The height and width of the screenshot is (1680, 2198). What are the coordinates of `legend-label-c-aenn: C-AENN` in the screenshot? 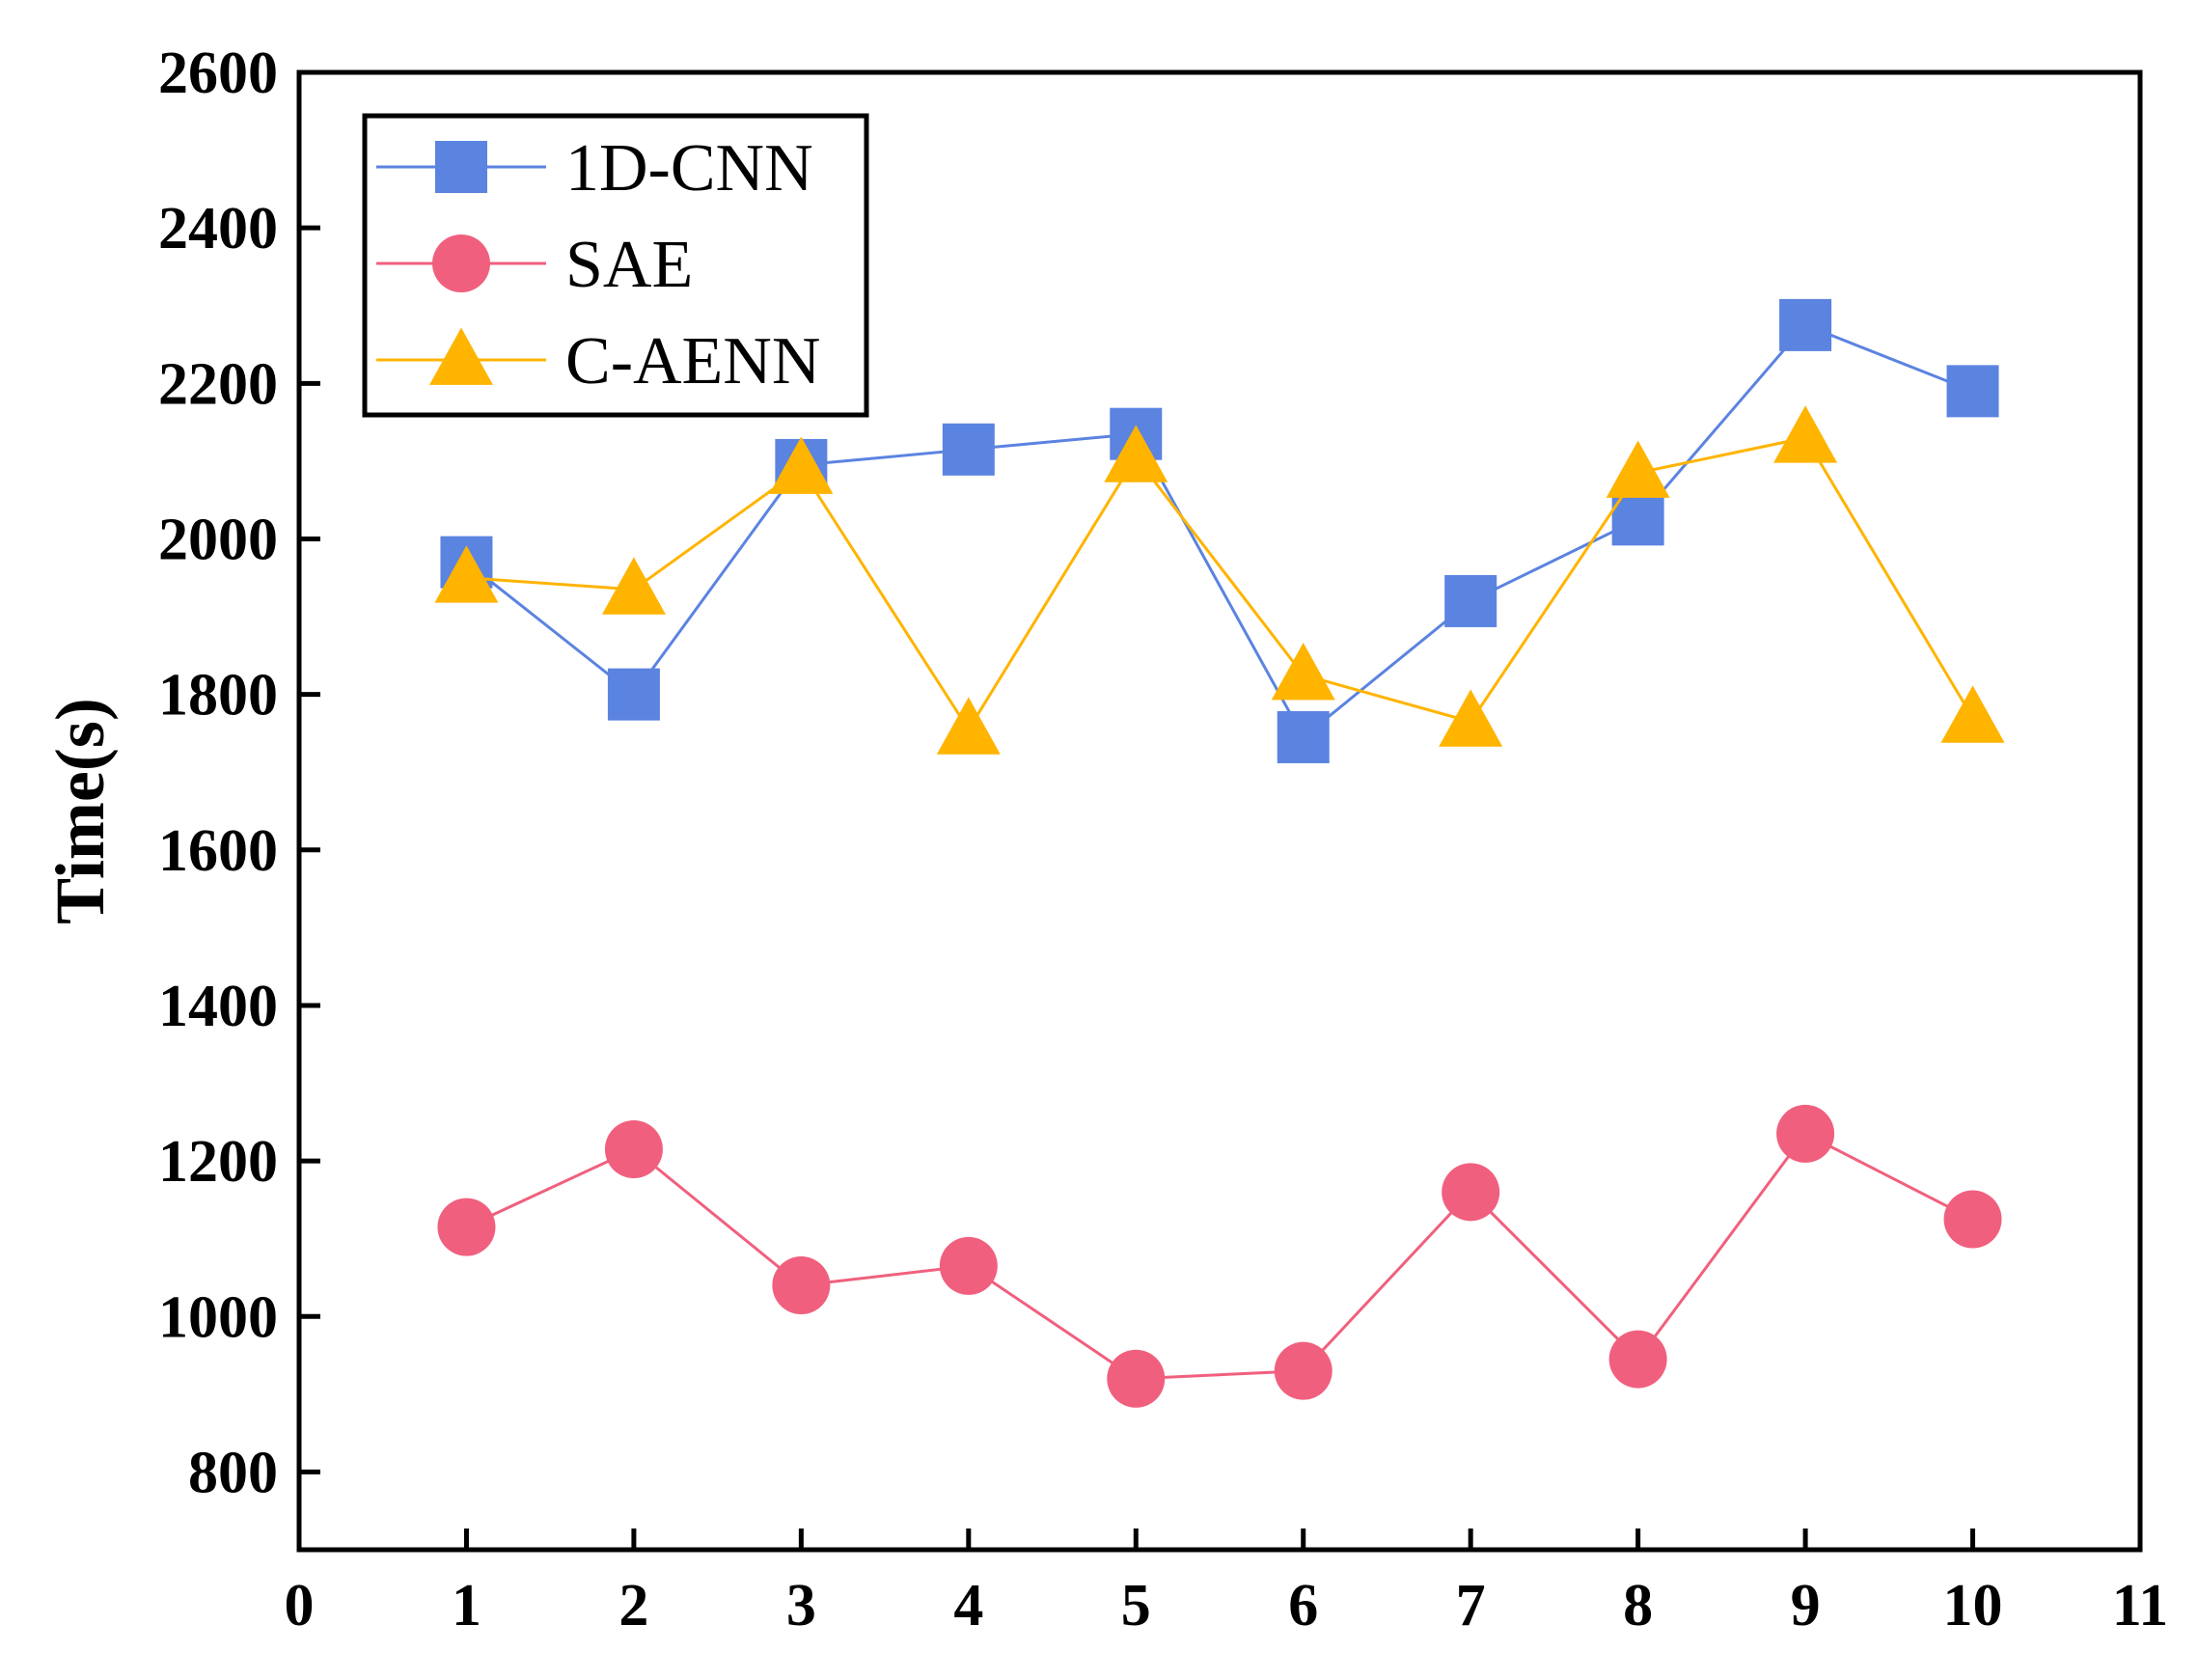 It's located at (692, 361).